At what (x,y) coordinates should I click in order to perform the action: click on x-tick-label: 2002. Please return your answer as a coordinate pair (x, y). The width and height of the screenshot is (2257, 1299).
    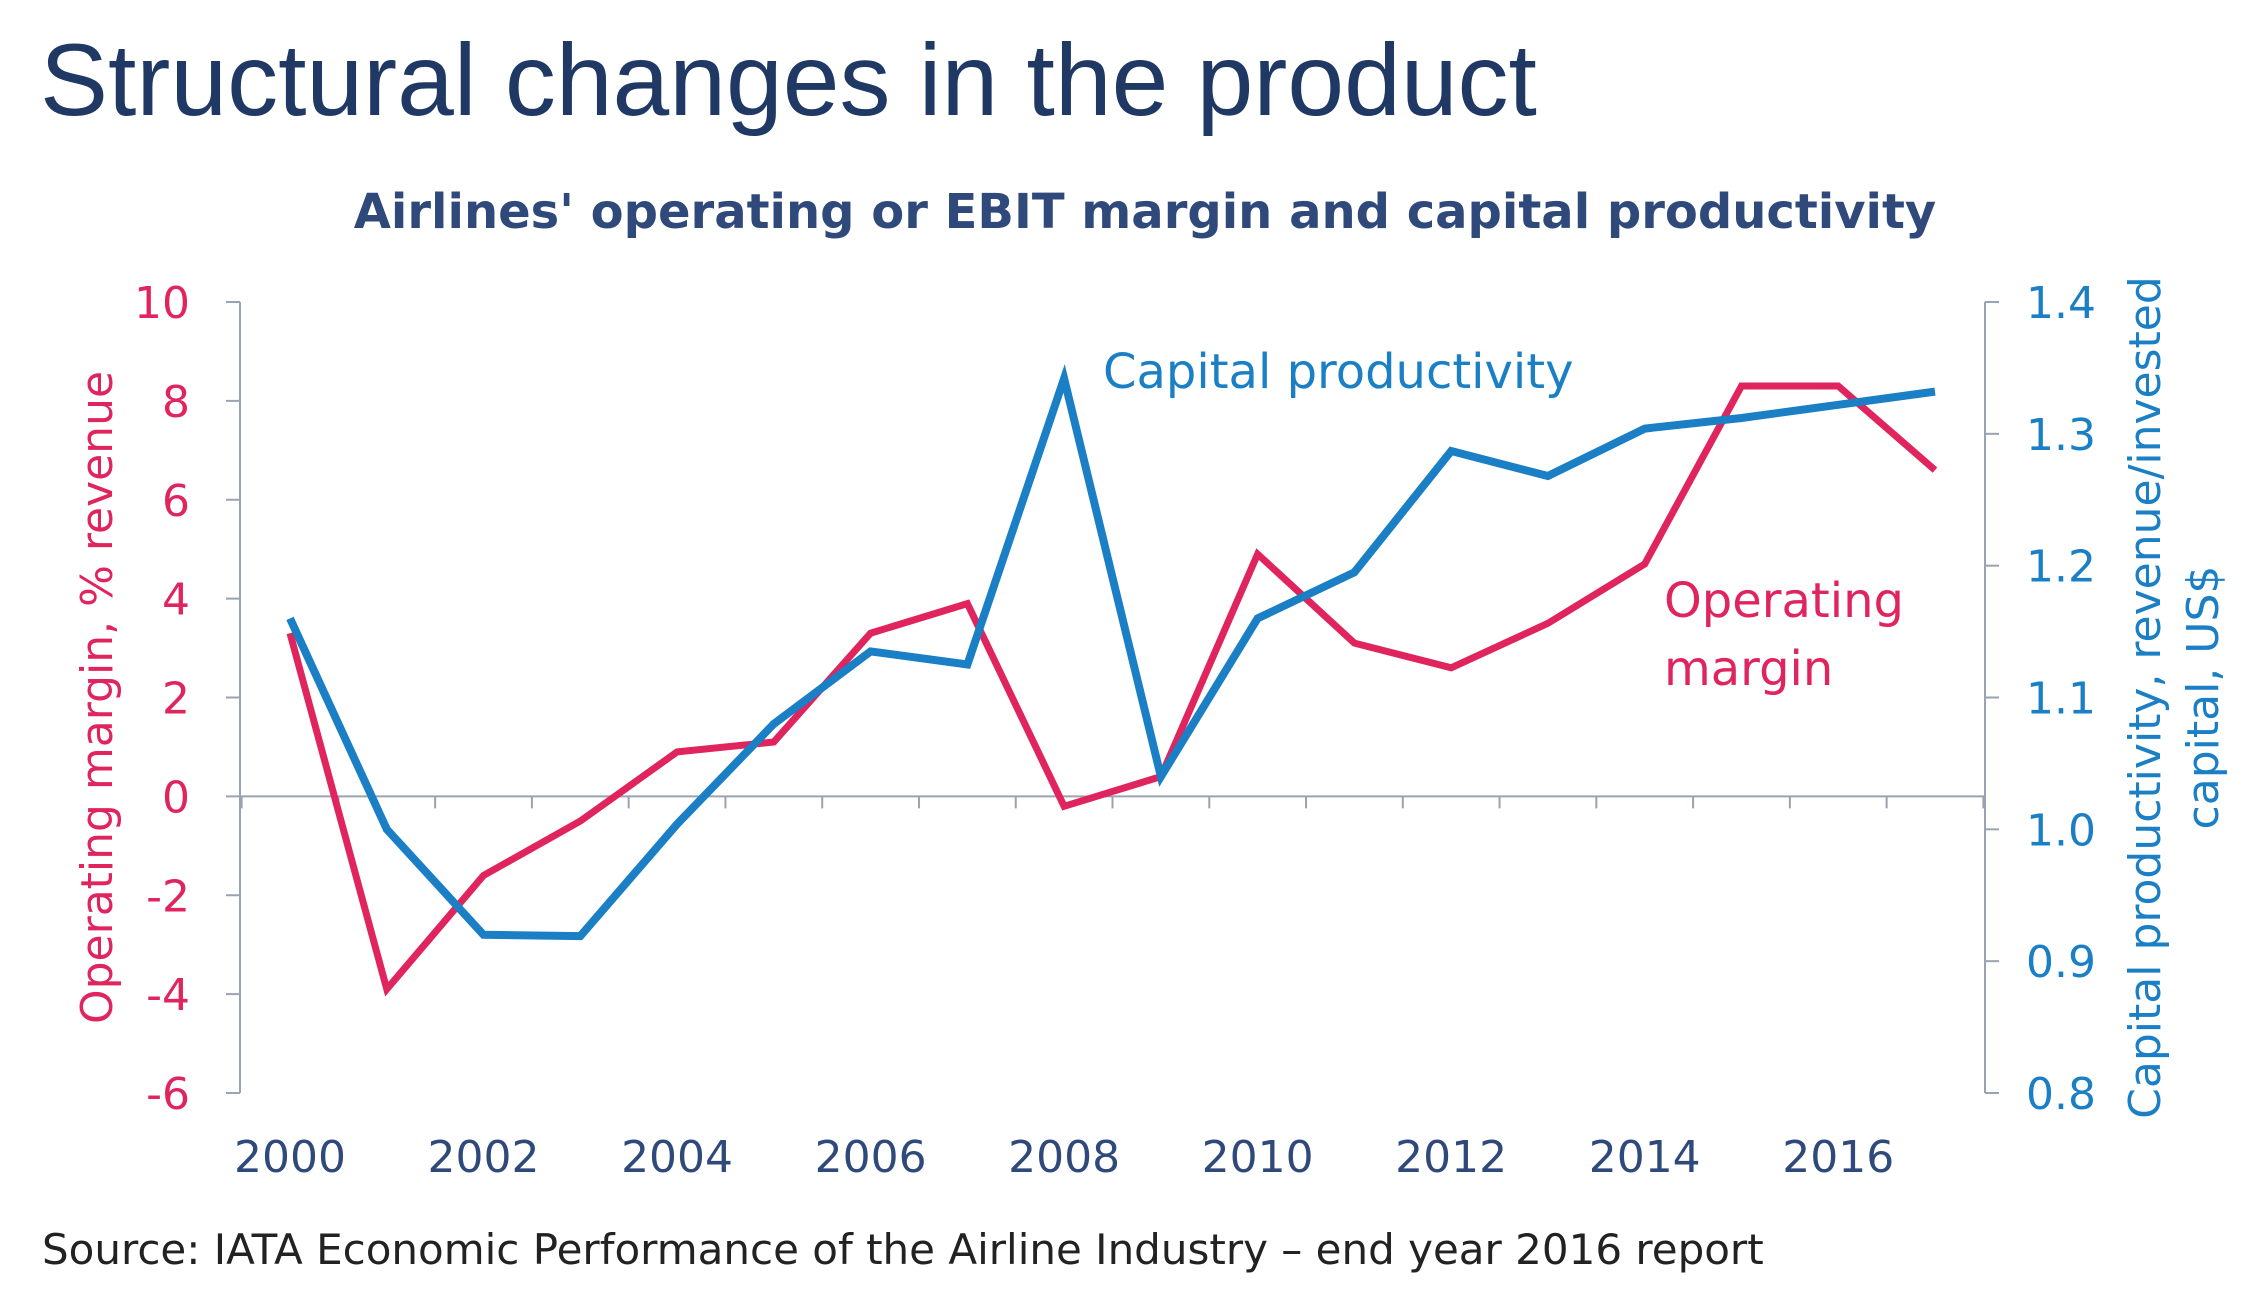
    Looking at the image, I should click on (484, 1157).